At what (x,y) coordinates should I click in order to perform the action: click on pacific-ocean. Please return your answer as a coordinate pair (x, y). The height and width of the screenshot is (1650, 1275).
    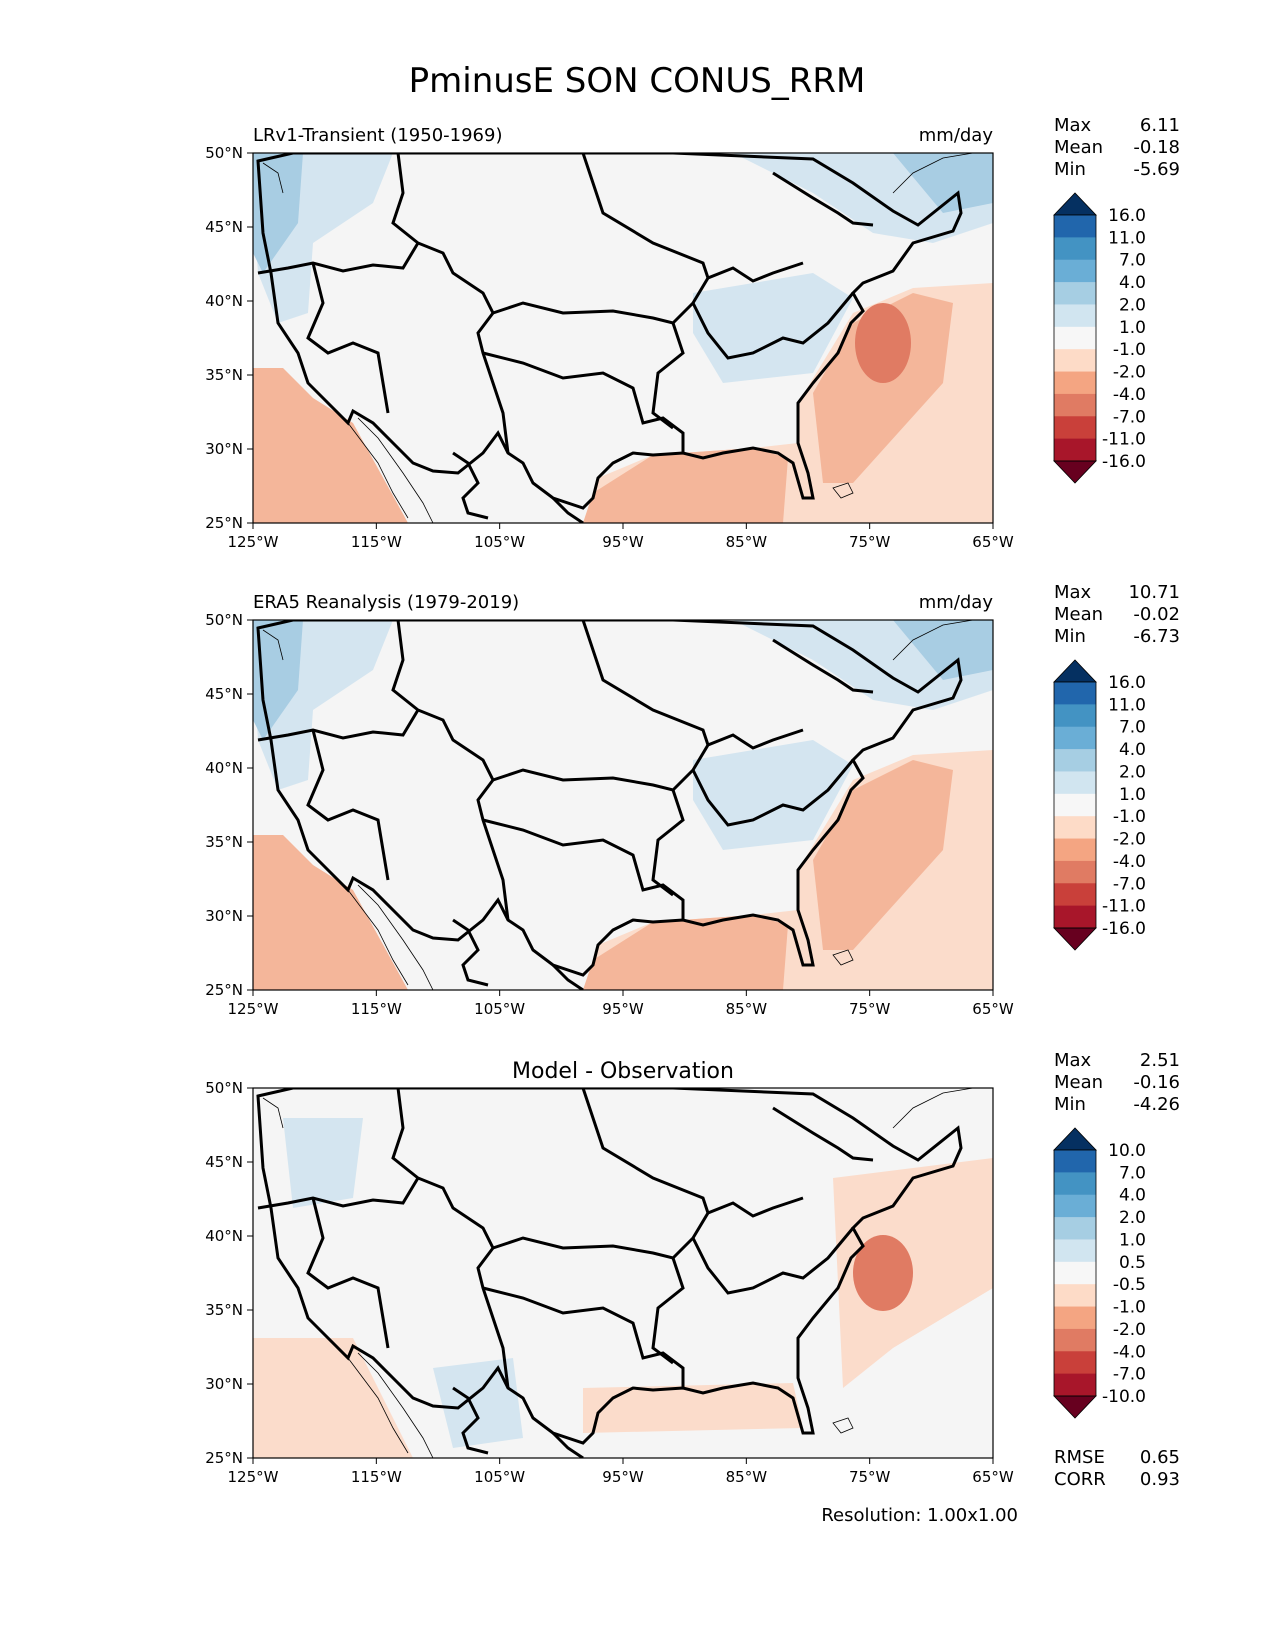
    Looking at the image, I should click on (330, 912).